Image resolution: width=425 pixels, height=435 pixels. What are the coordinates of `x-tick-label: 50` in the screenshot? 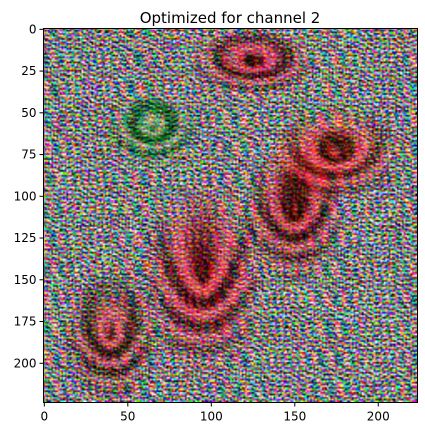 It's located at (127, 417).